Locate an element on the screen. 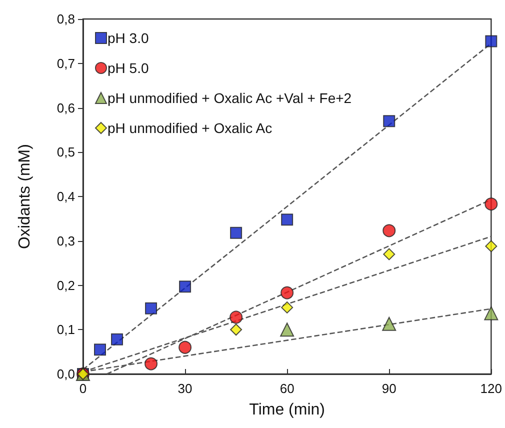 The image size is (505, 428). x-tick-label: 60 is located at coordinates (287, 388).